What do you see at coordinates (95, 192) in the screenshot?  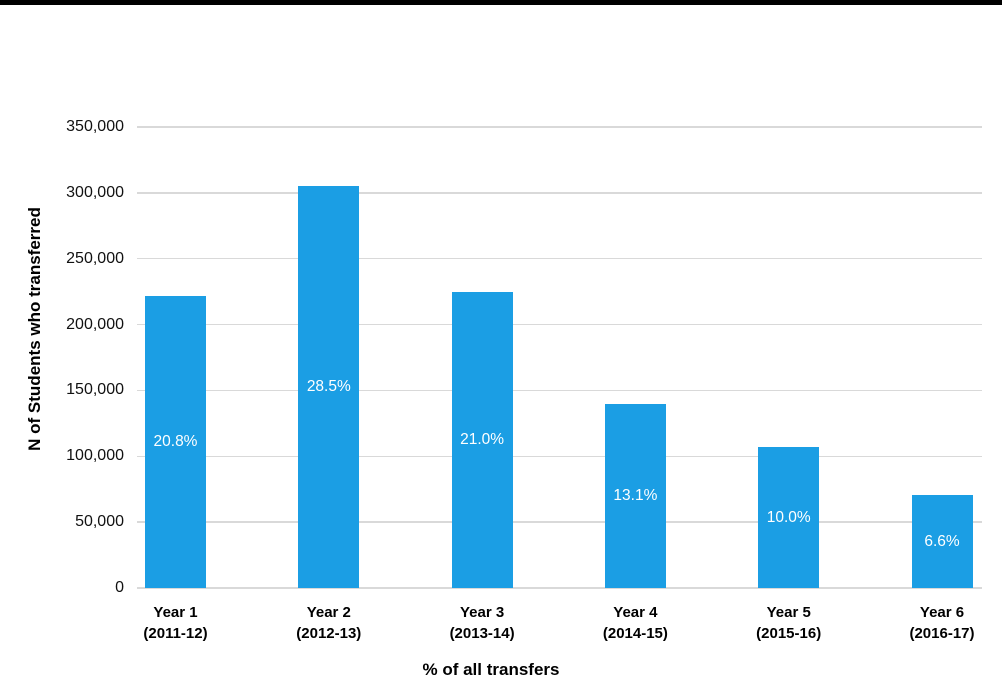 I see `y-tick-label: 300,000` at bounding box center [95, 192].